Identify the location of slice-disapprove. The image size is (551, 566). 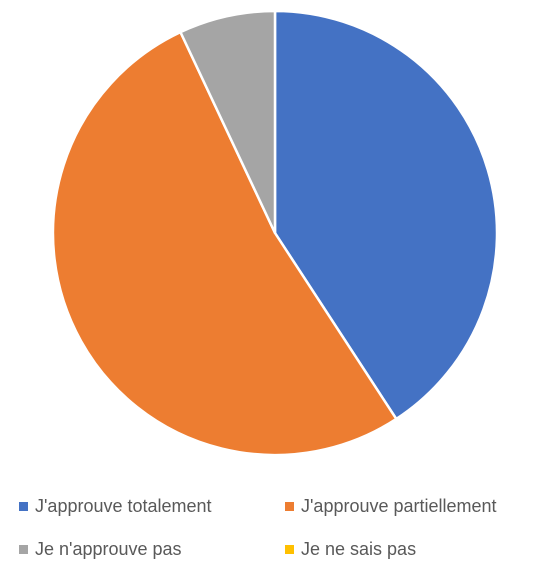
(228, 122).